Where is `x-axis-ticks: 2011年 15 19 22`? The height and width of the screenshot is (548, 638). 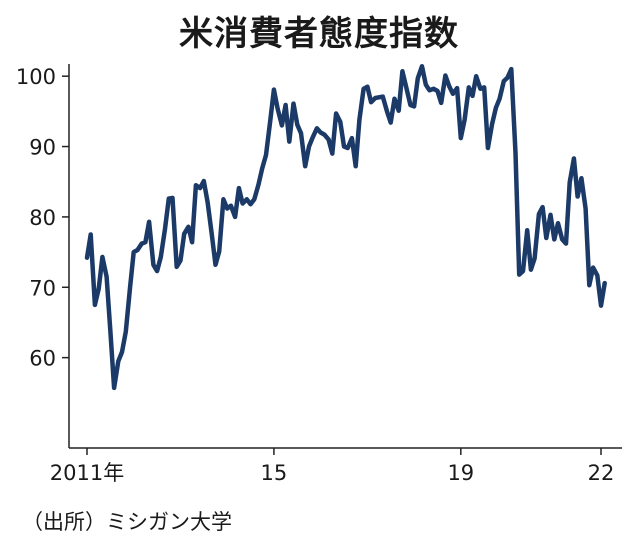 x-axis-ticks: 2011年 15 19 22 is located at coordinates (332, 466).